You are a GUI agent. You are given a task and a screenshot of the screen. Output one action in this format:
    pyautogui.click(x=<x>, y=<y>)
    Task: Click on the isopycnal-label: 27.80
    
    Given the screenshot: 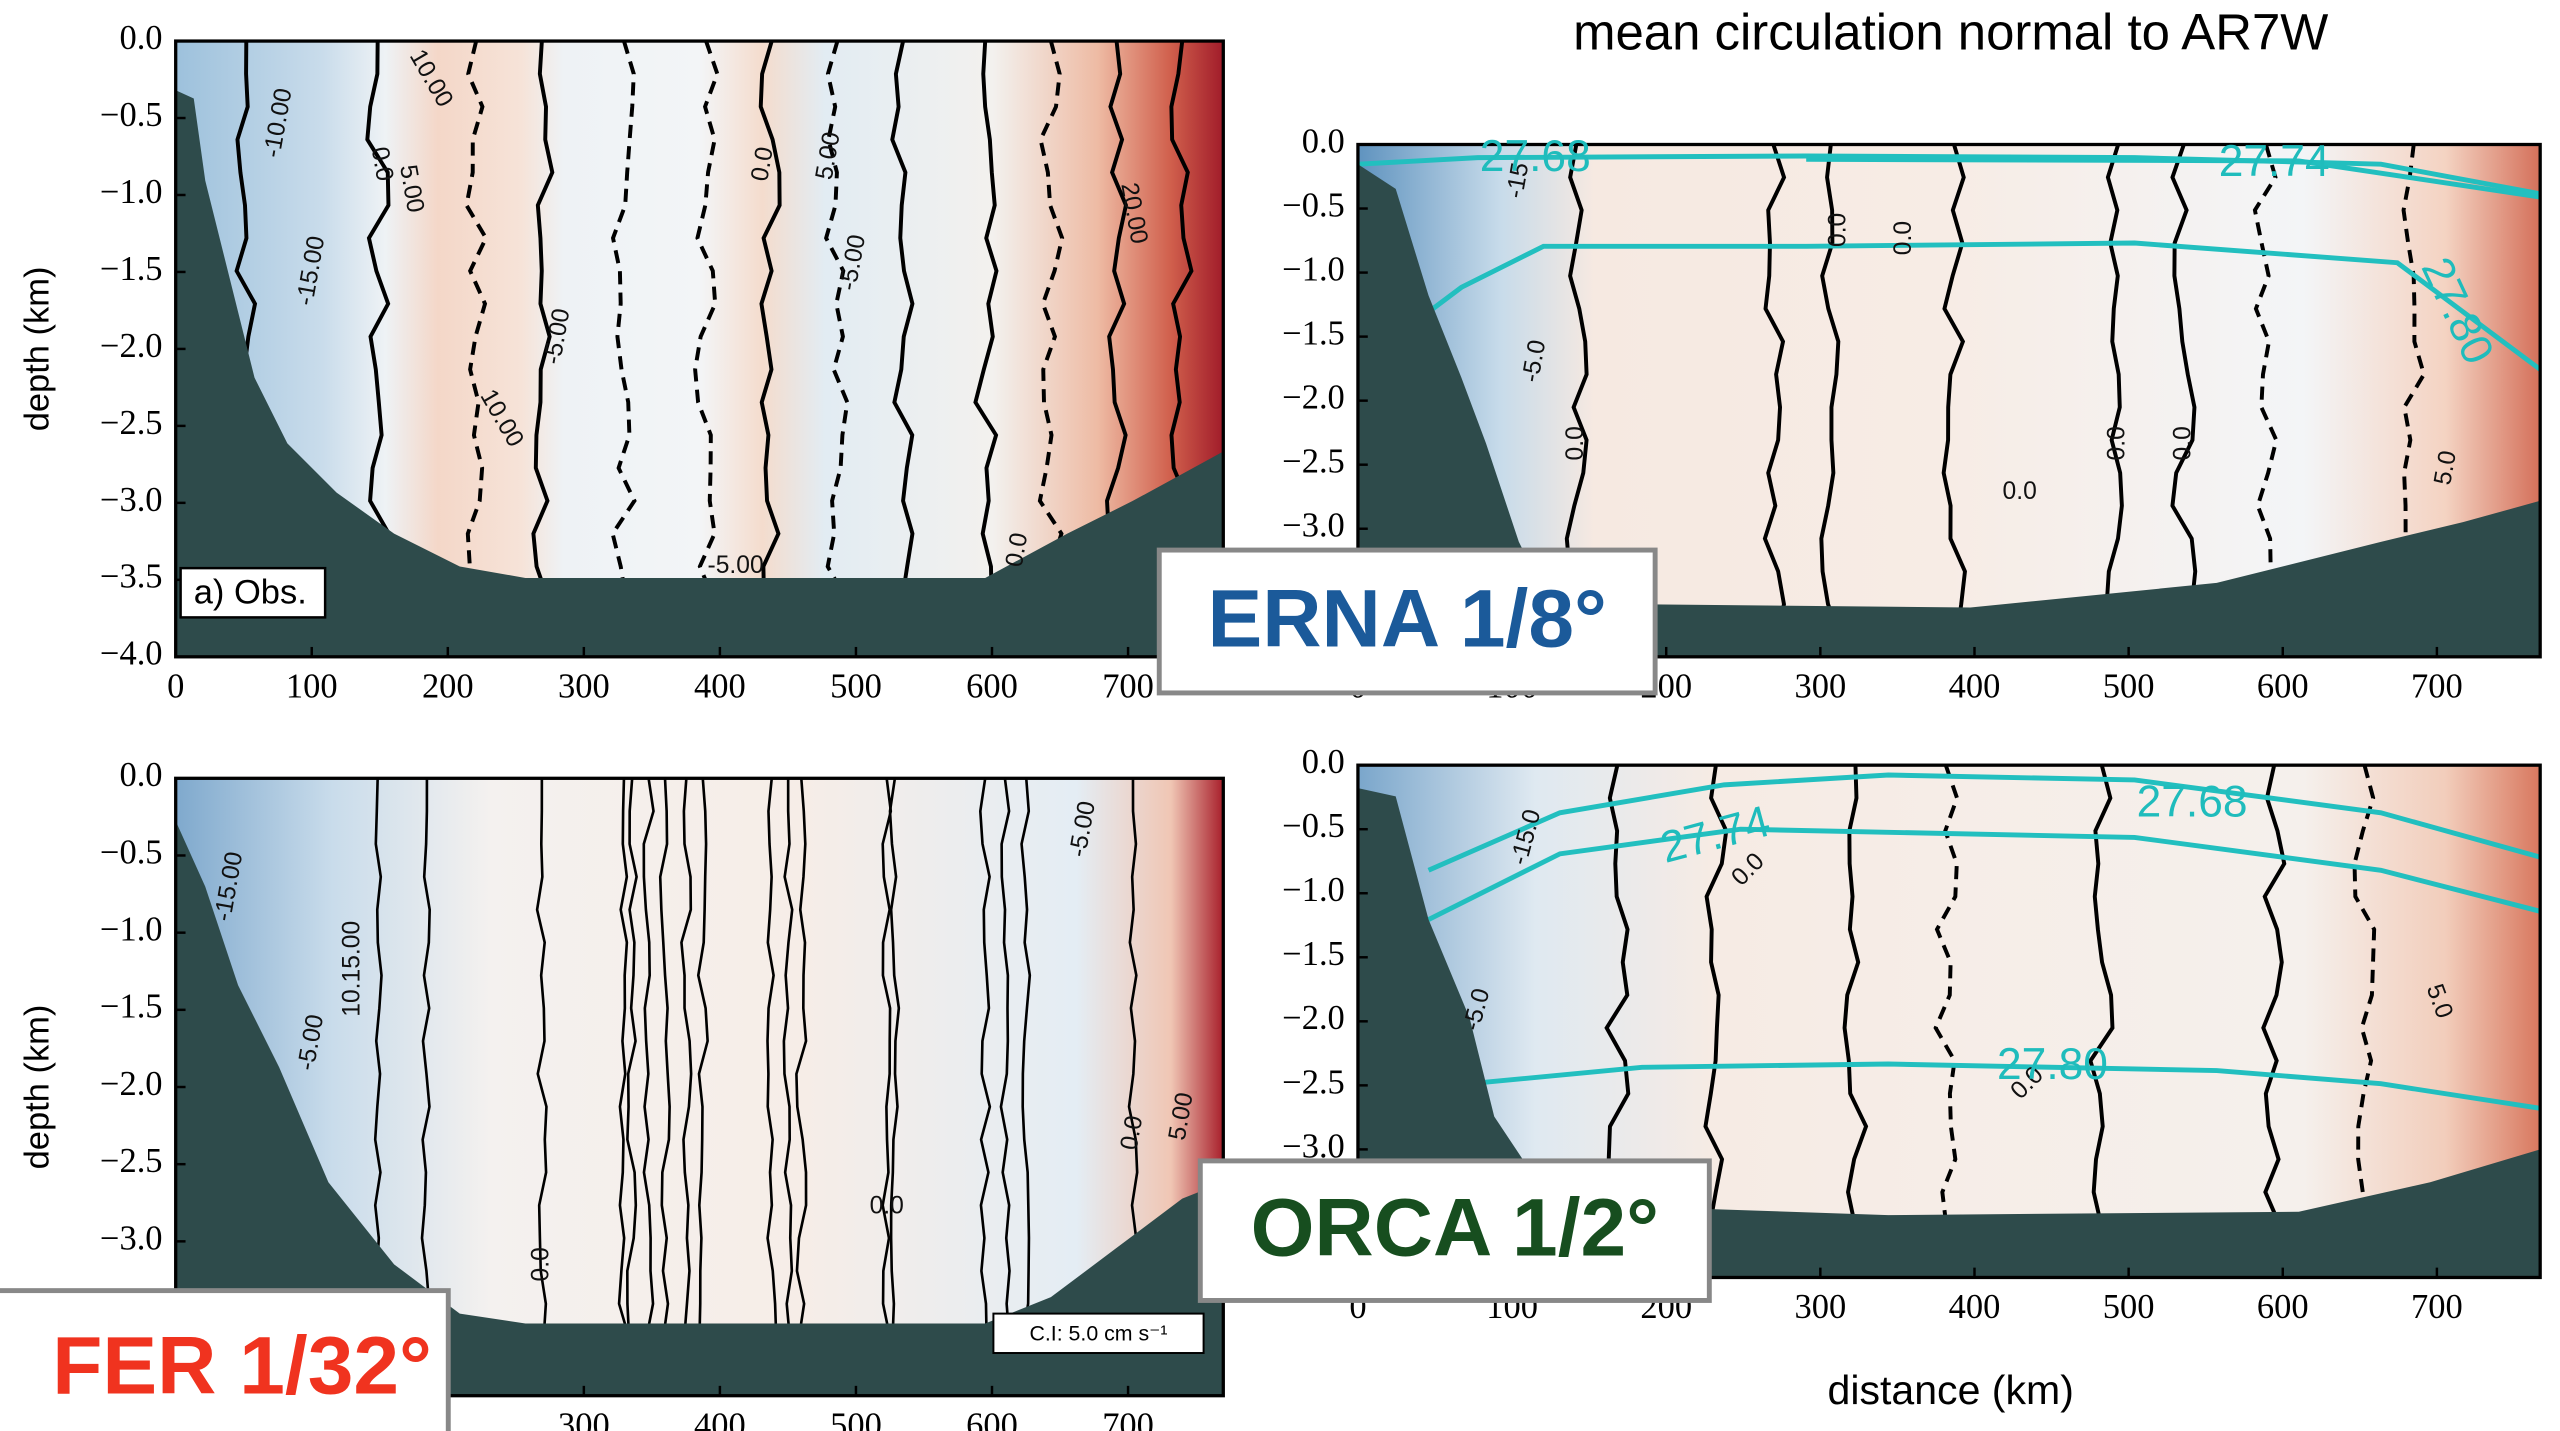 What is the action you would take?
    pyautogui.click(x=2052, y=1064)
    